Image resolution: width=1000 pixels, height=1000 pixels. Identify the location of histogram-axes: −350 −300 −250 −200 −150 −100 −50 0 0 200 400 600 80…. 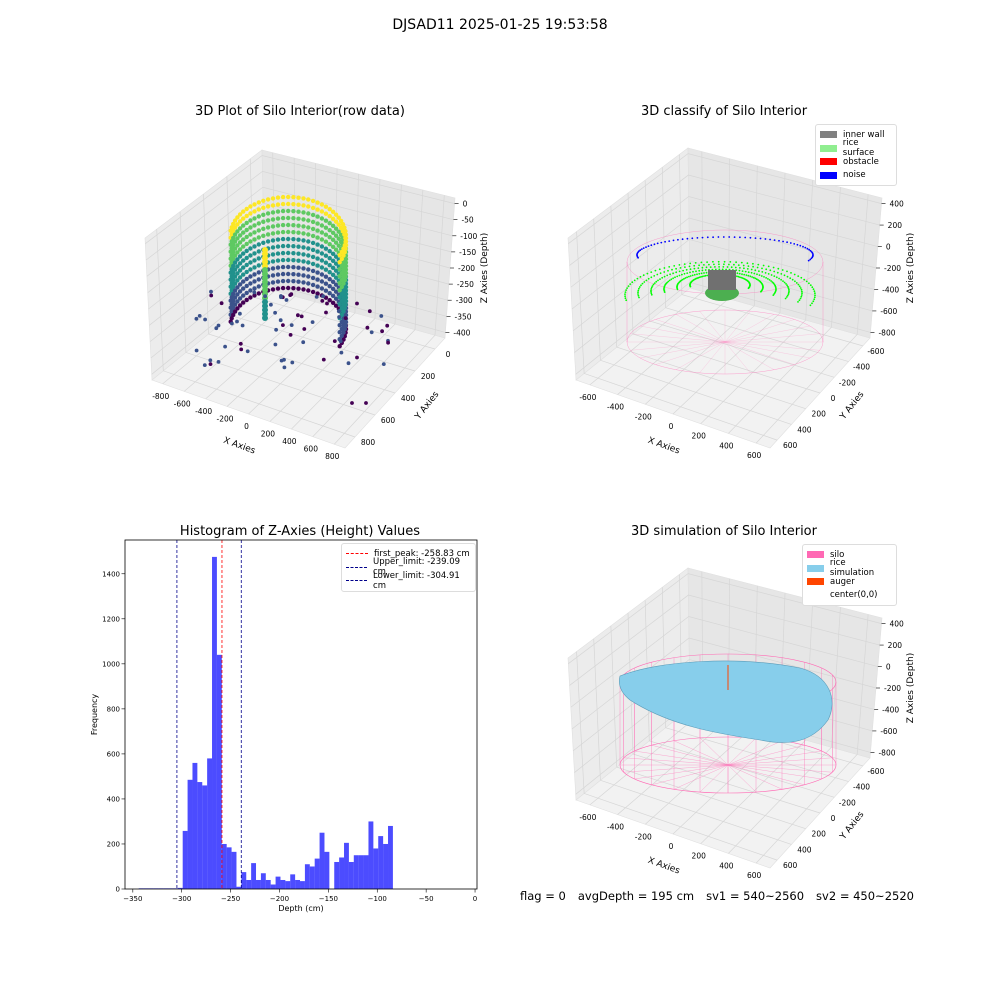
(284, 726).